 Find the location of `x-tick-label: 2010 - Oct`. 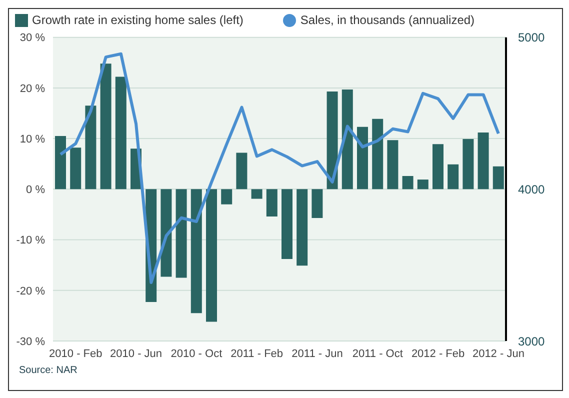

x-tick-label: 2010 - Oct is located at coordinates (196, 354).